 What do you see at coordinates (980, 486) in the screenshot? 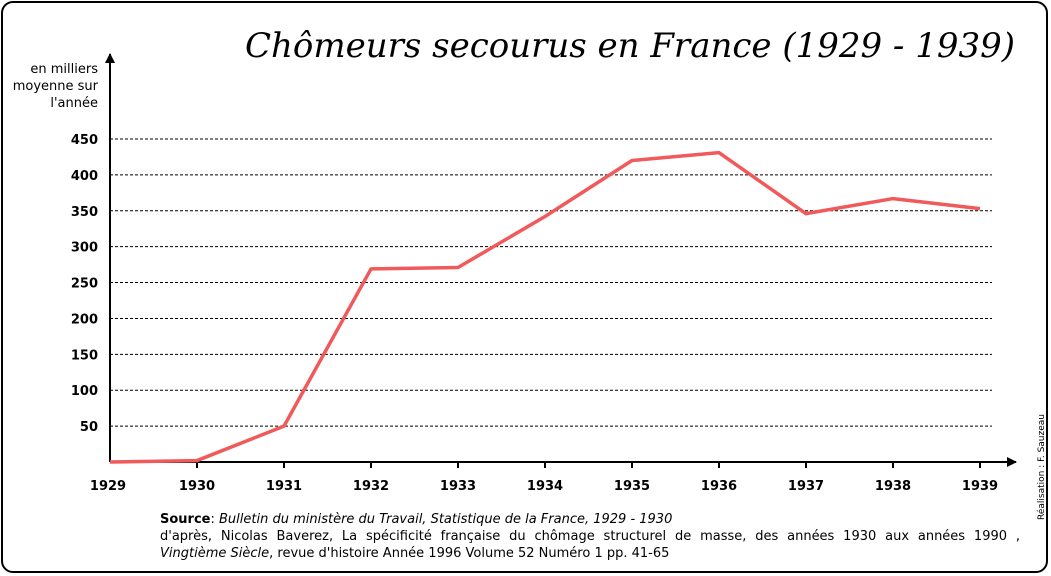
I see `x-tick-label: 1939` at bounding box center [980, 486].